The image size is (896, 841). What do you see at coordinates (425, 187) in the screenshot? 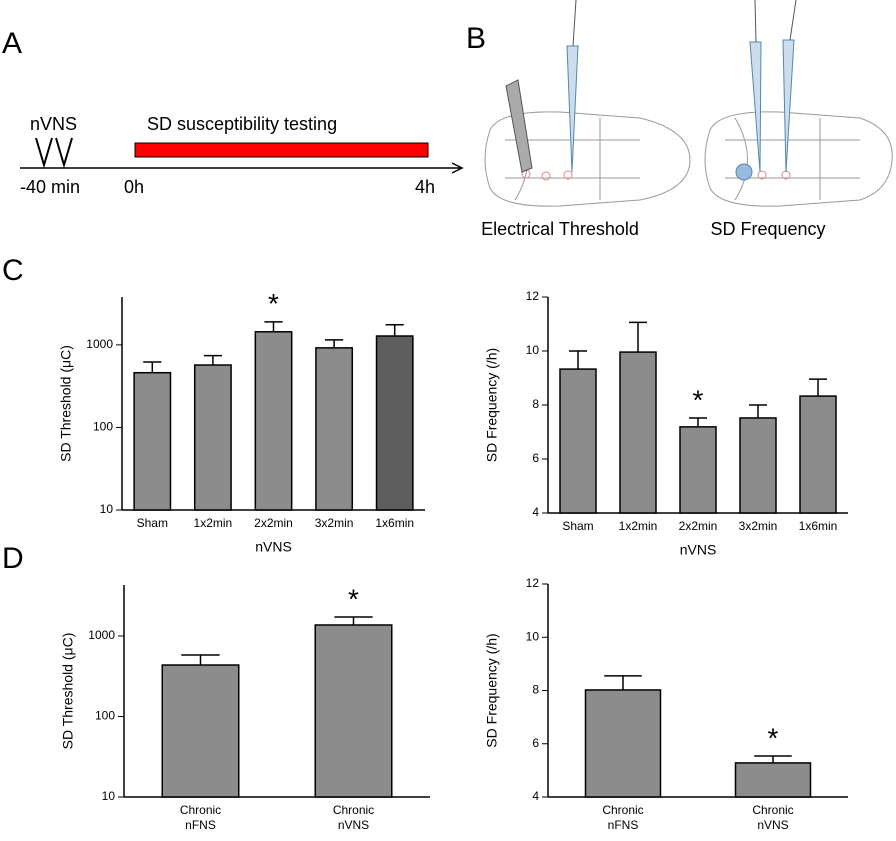
I see `timeline-label: 4h` at bounding box center [425, 187].